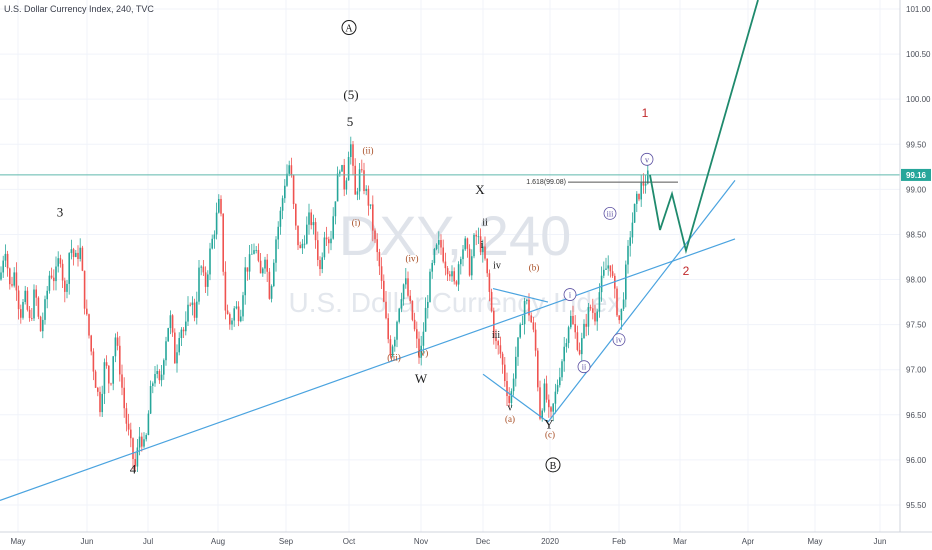 This screenshot has width=932, height=550. I want to click on wave-label: (i), so click(356, 222).